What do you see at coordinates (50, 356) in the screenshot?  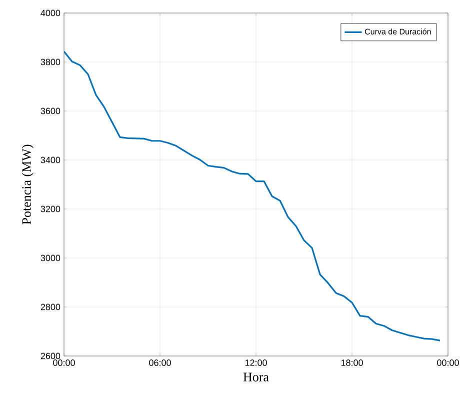 I see `y-tick-label: 2600` at bounding box center [50, 356].